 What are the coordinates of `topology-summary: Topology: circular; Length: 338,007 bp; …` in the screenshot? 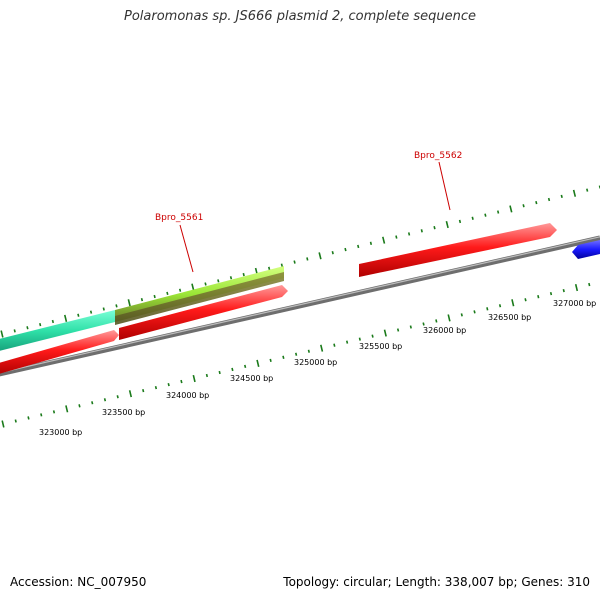 It's located at (436, 582).